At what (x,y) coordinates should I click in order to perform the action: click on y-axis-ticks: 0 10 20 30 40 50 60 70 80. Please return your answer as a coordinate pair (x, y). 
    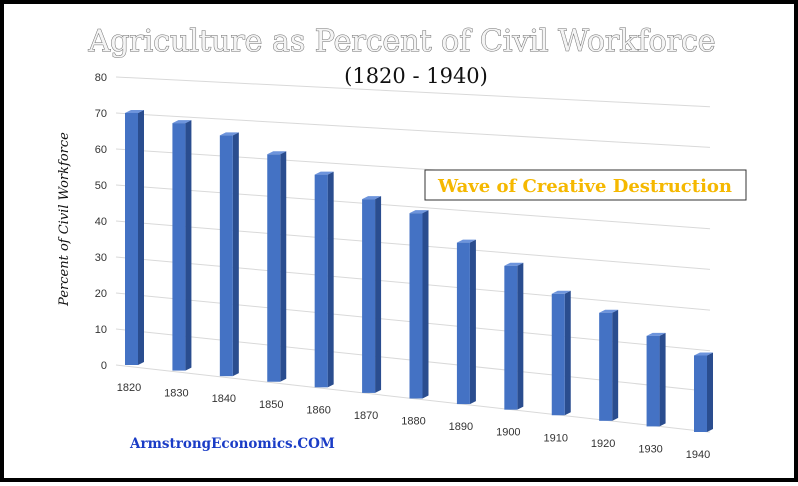
    Looking at the image, I should click on (101, 222).